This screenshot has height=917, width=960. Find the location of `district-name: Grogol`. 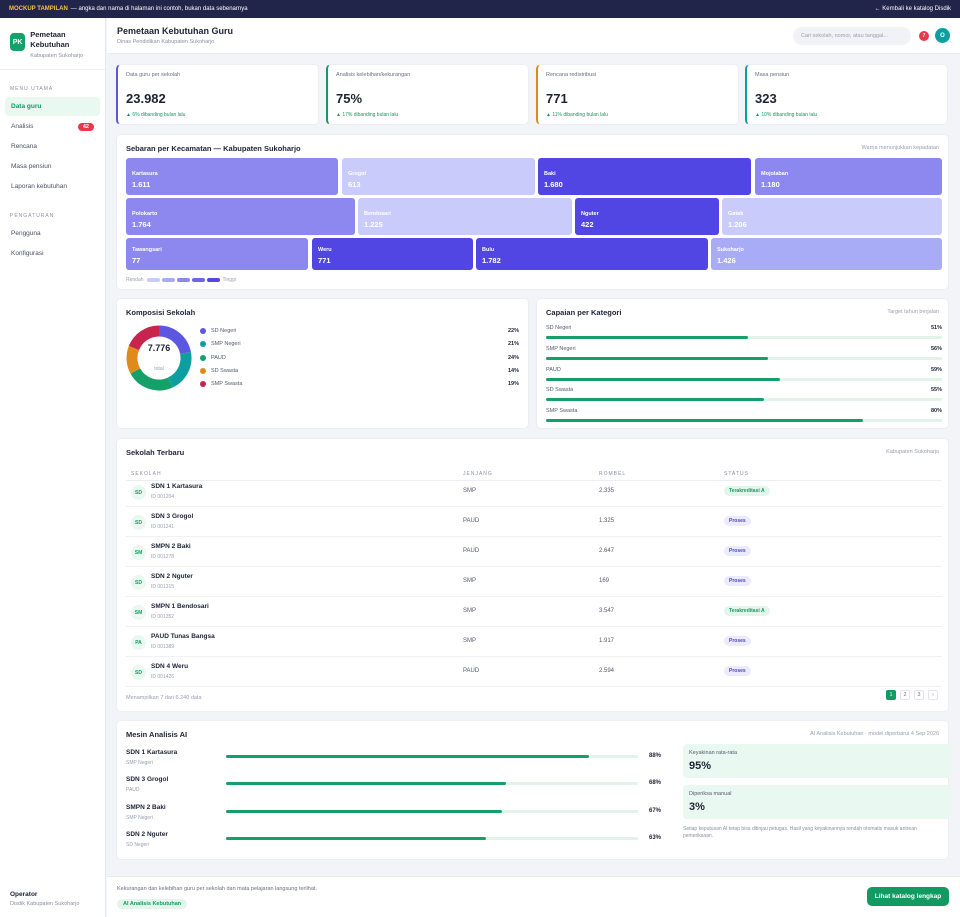

district-name: Grogol is located at coordinates (357, 174).